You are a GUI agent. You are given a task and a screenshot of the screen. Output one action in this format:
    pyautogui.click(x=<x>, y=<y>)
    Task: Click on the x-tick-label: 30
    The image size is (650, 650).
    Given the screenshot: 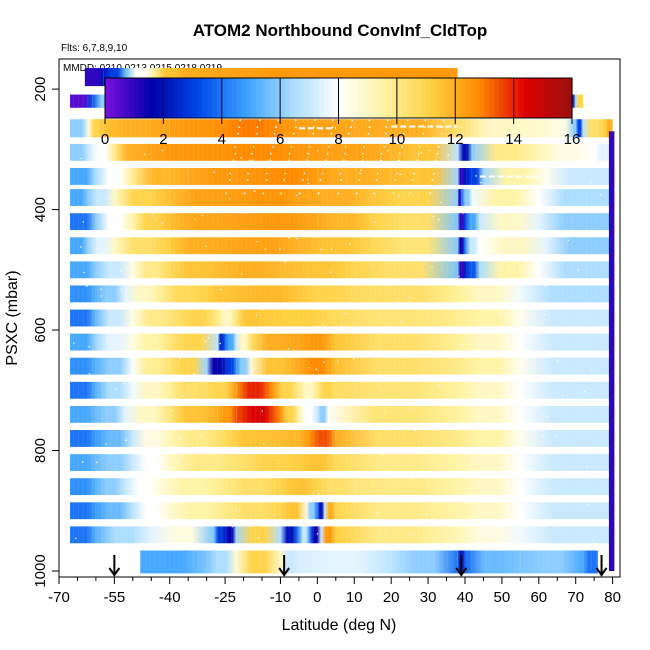 What is the action you would take?
    pyautogui.click(x=428, y=597)
    